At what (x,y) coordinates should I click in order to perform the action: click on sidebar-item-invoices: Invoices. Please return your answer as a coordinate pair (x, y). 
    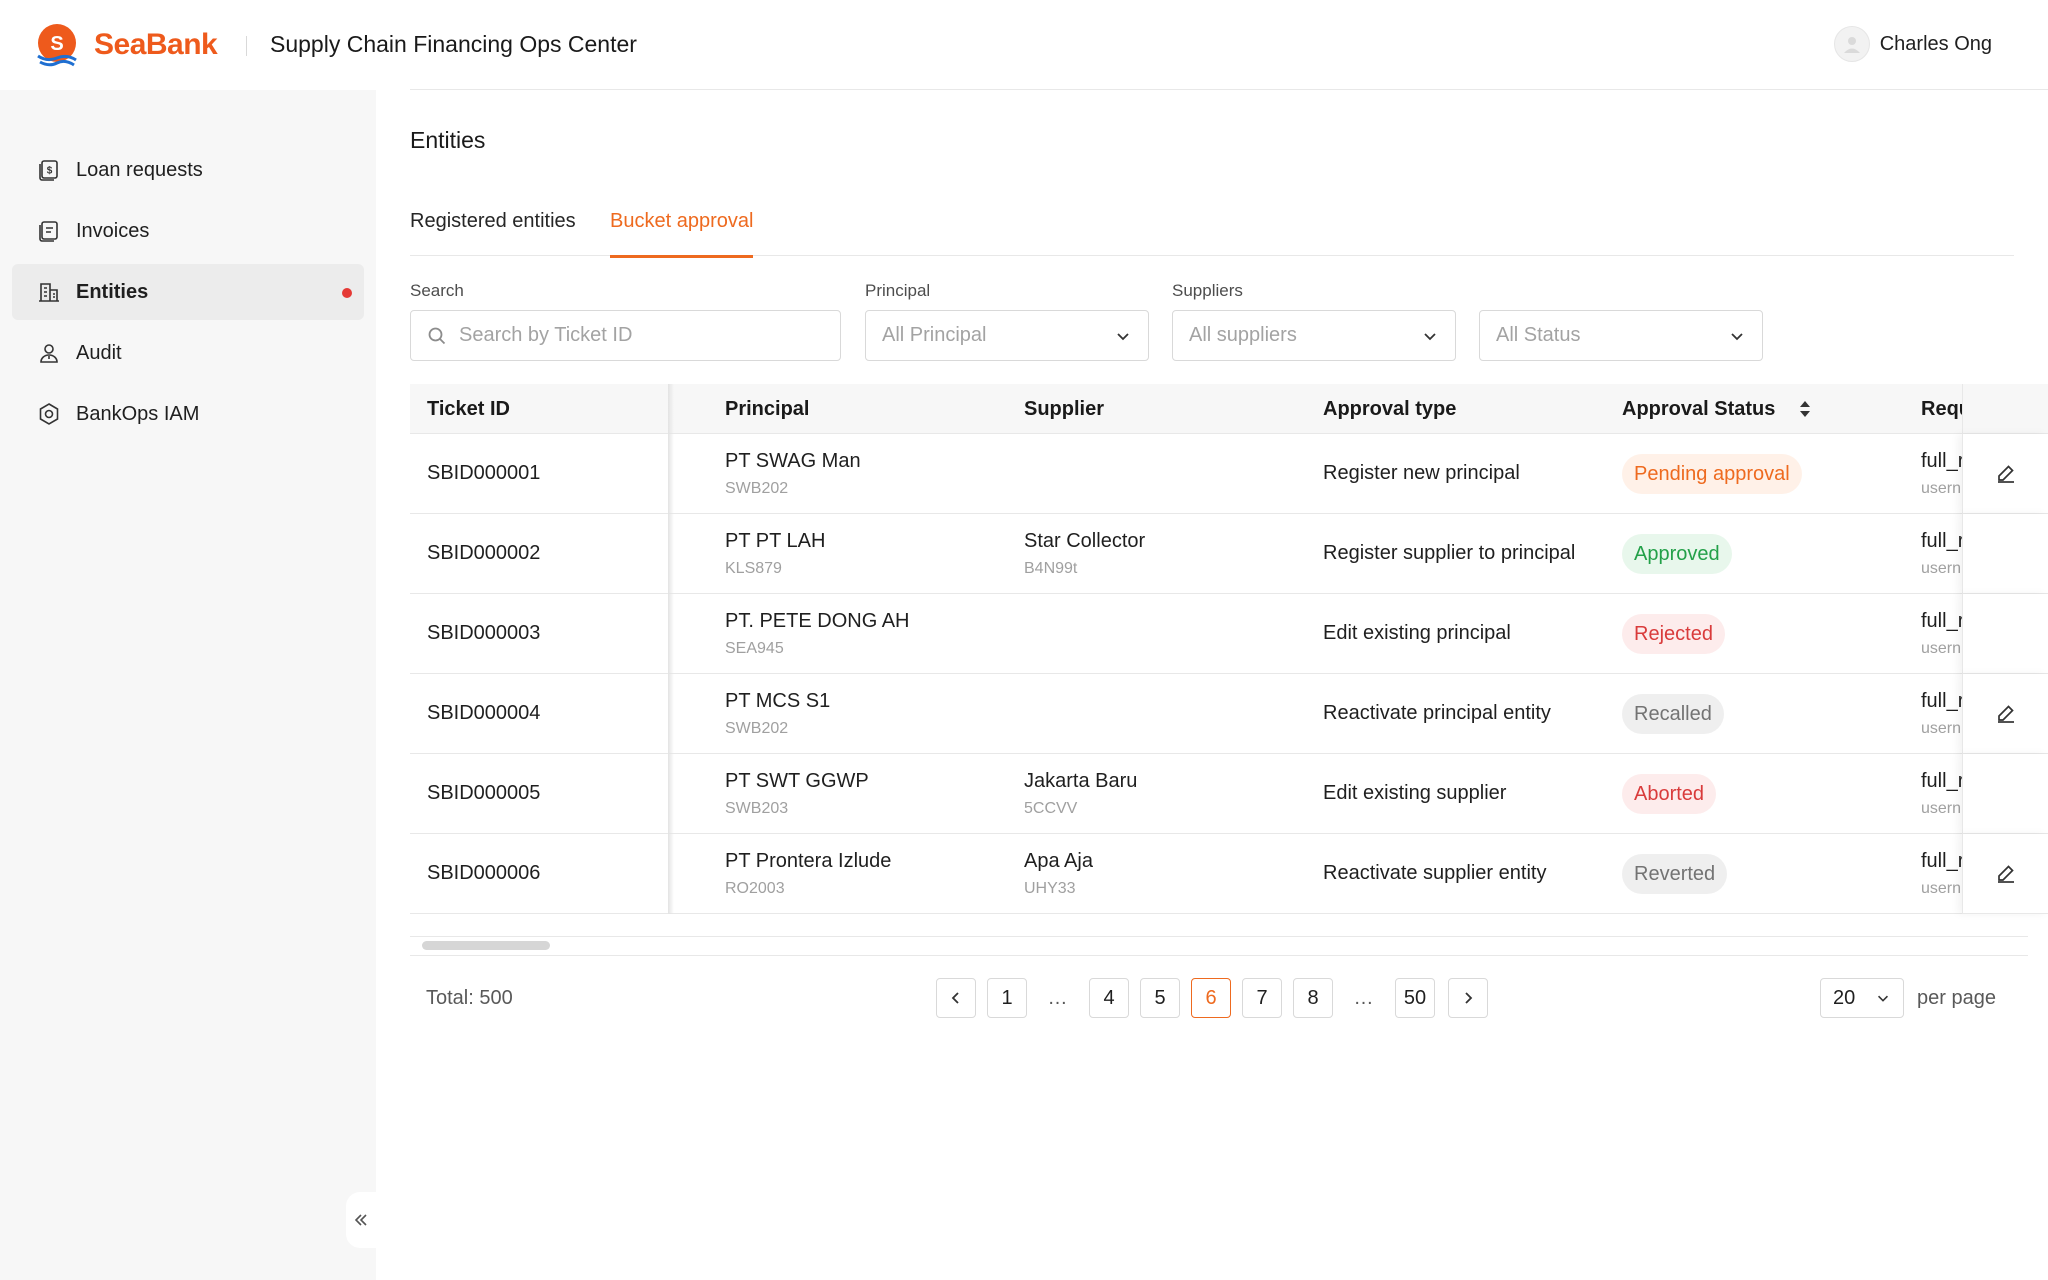
    Looking at the image, I should click on (188, 231).